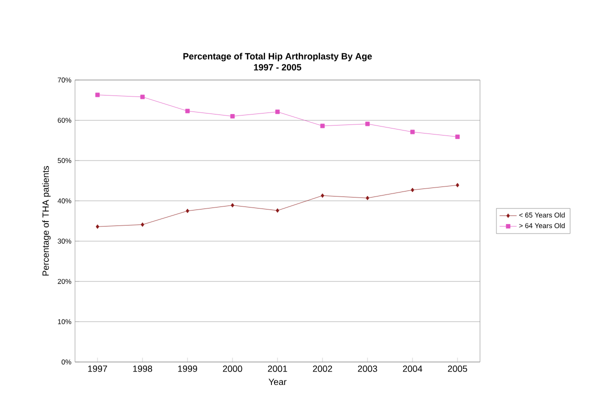 The width and height of the screenshot is (614, 418). What do you see at coordinates (322, 369) in the screenshot?
I see `x-tick-label: 2002` at bounding box center [322, 369].